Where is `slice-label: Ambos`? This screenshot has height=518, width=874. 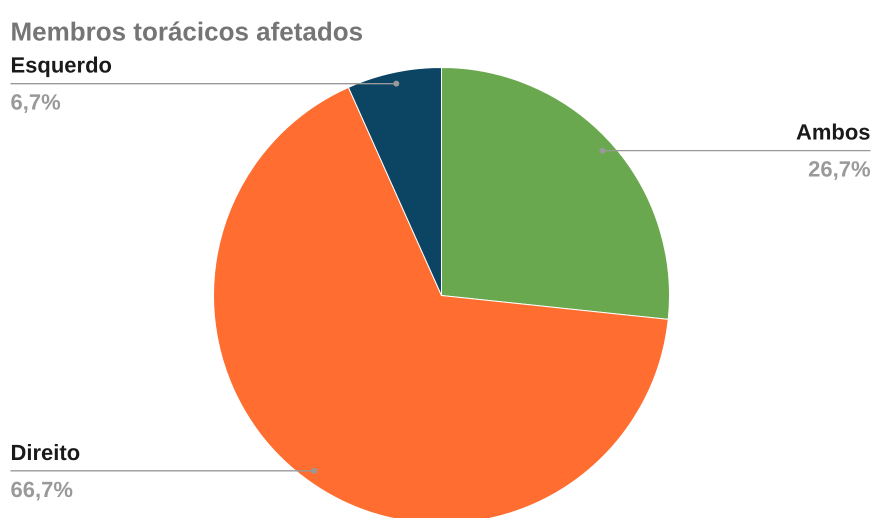
slice-label: Ambos is located at coordinates (833, 132).